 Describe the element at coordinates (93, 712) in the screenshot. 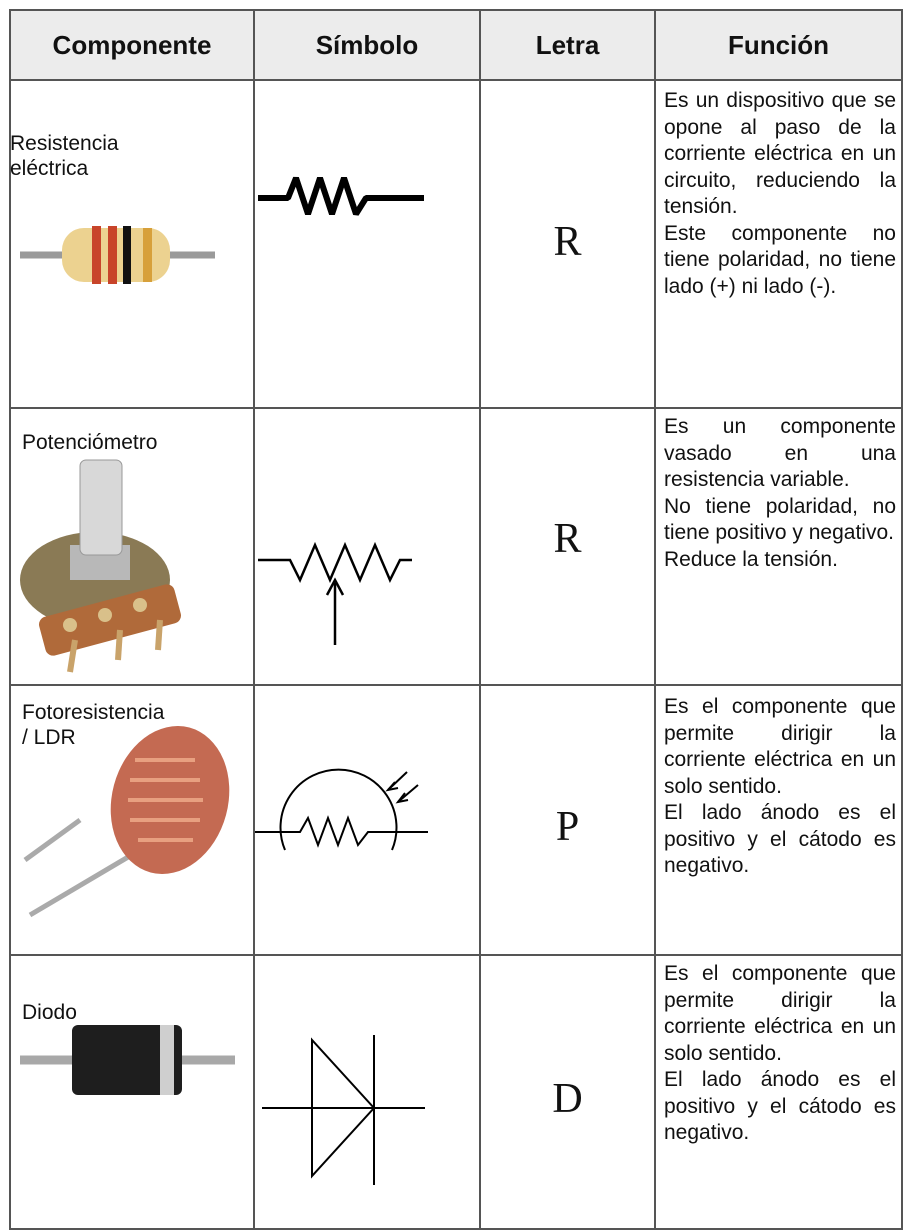

I see `text-line: Fotoresistencia` at that location.